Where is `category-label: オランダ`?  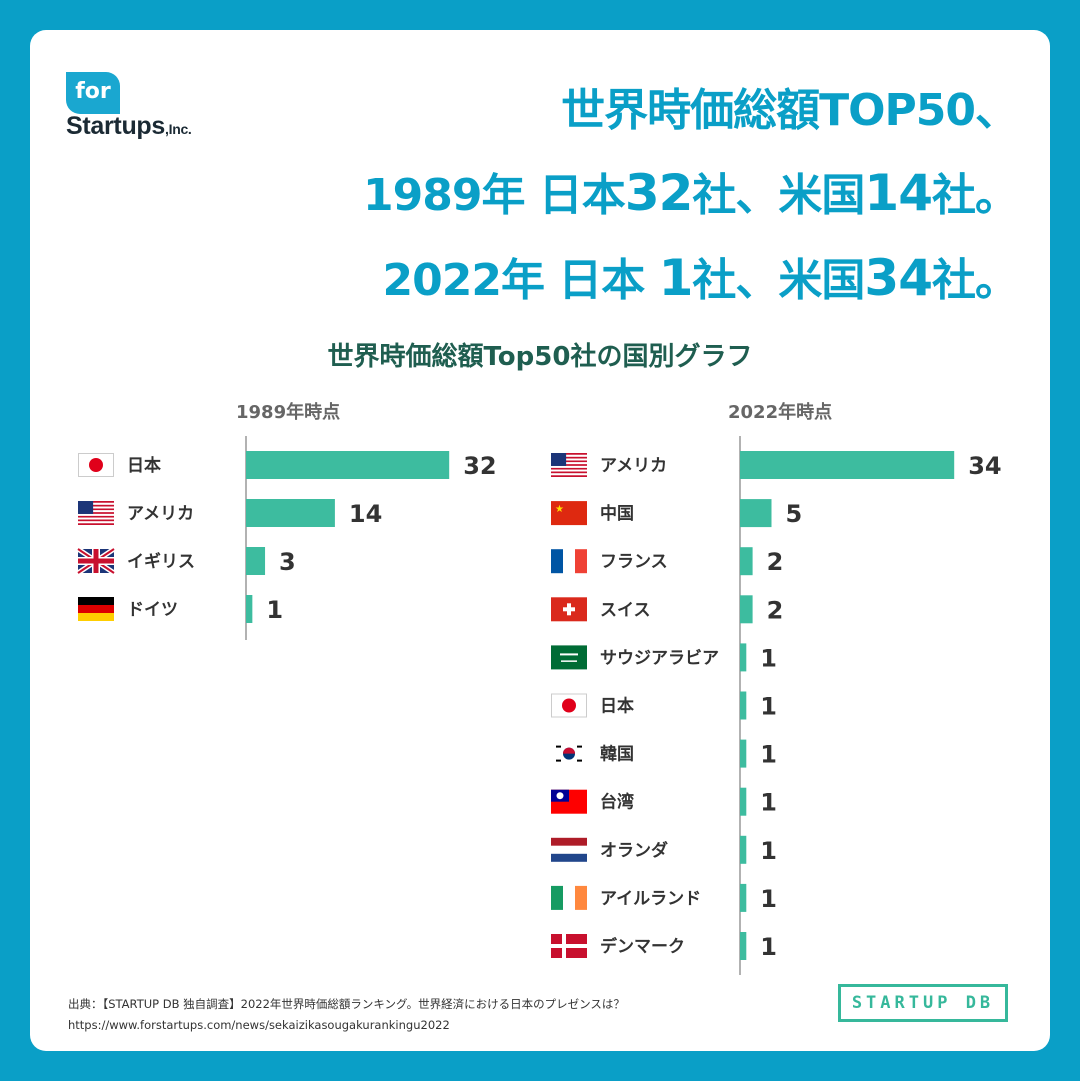
category-label: オランダ is located at coordinates (634, 850).